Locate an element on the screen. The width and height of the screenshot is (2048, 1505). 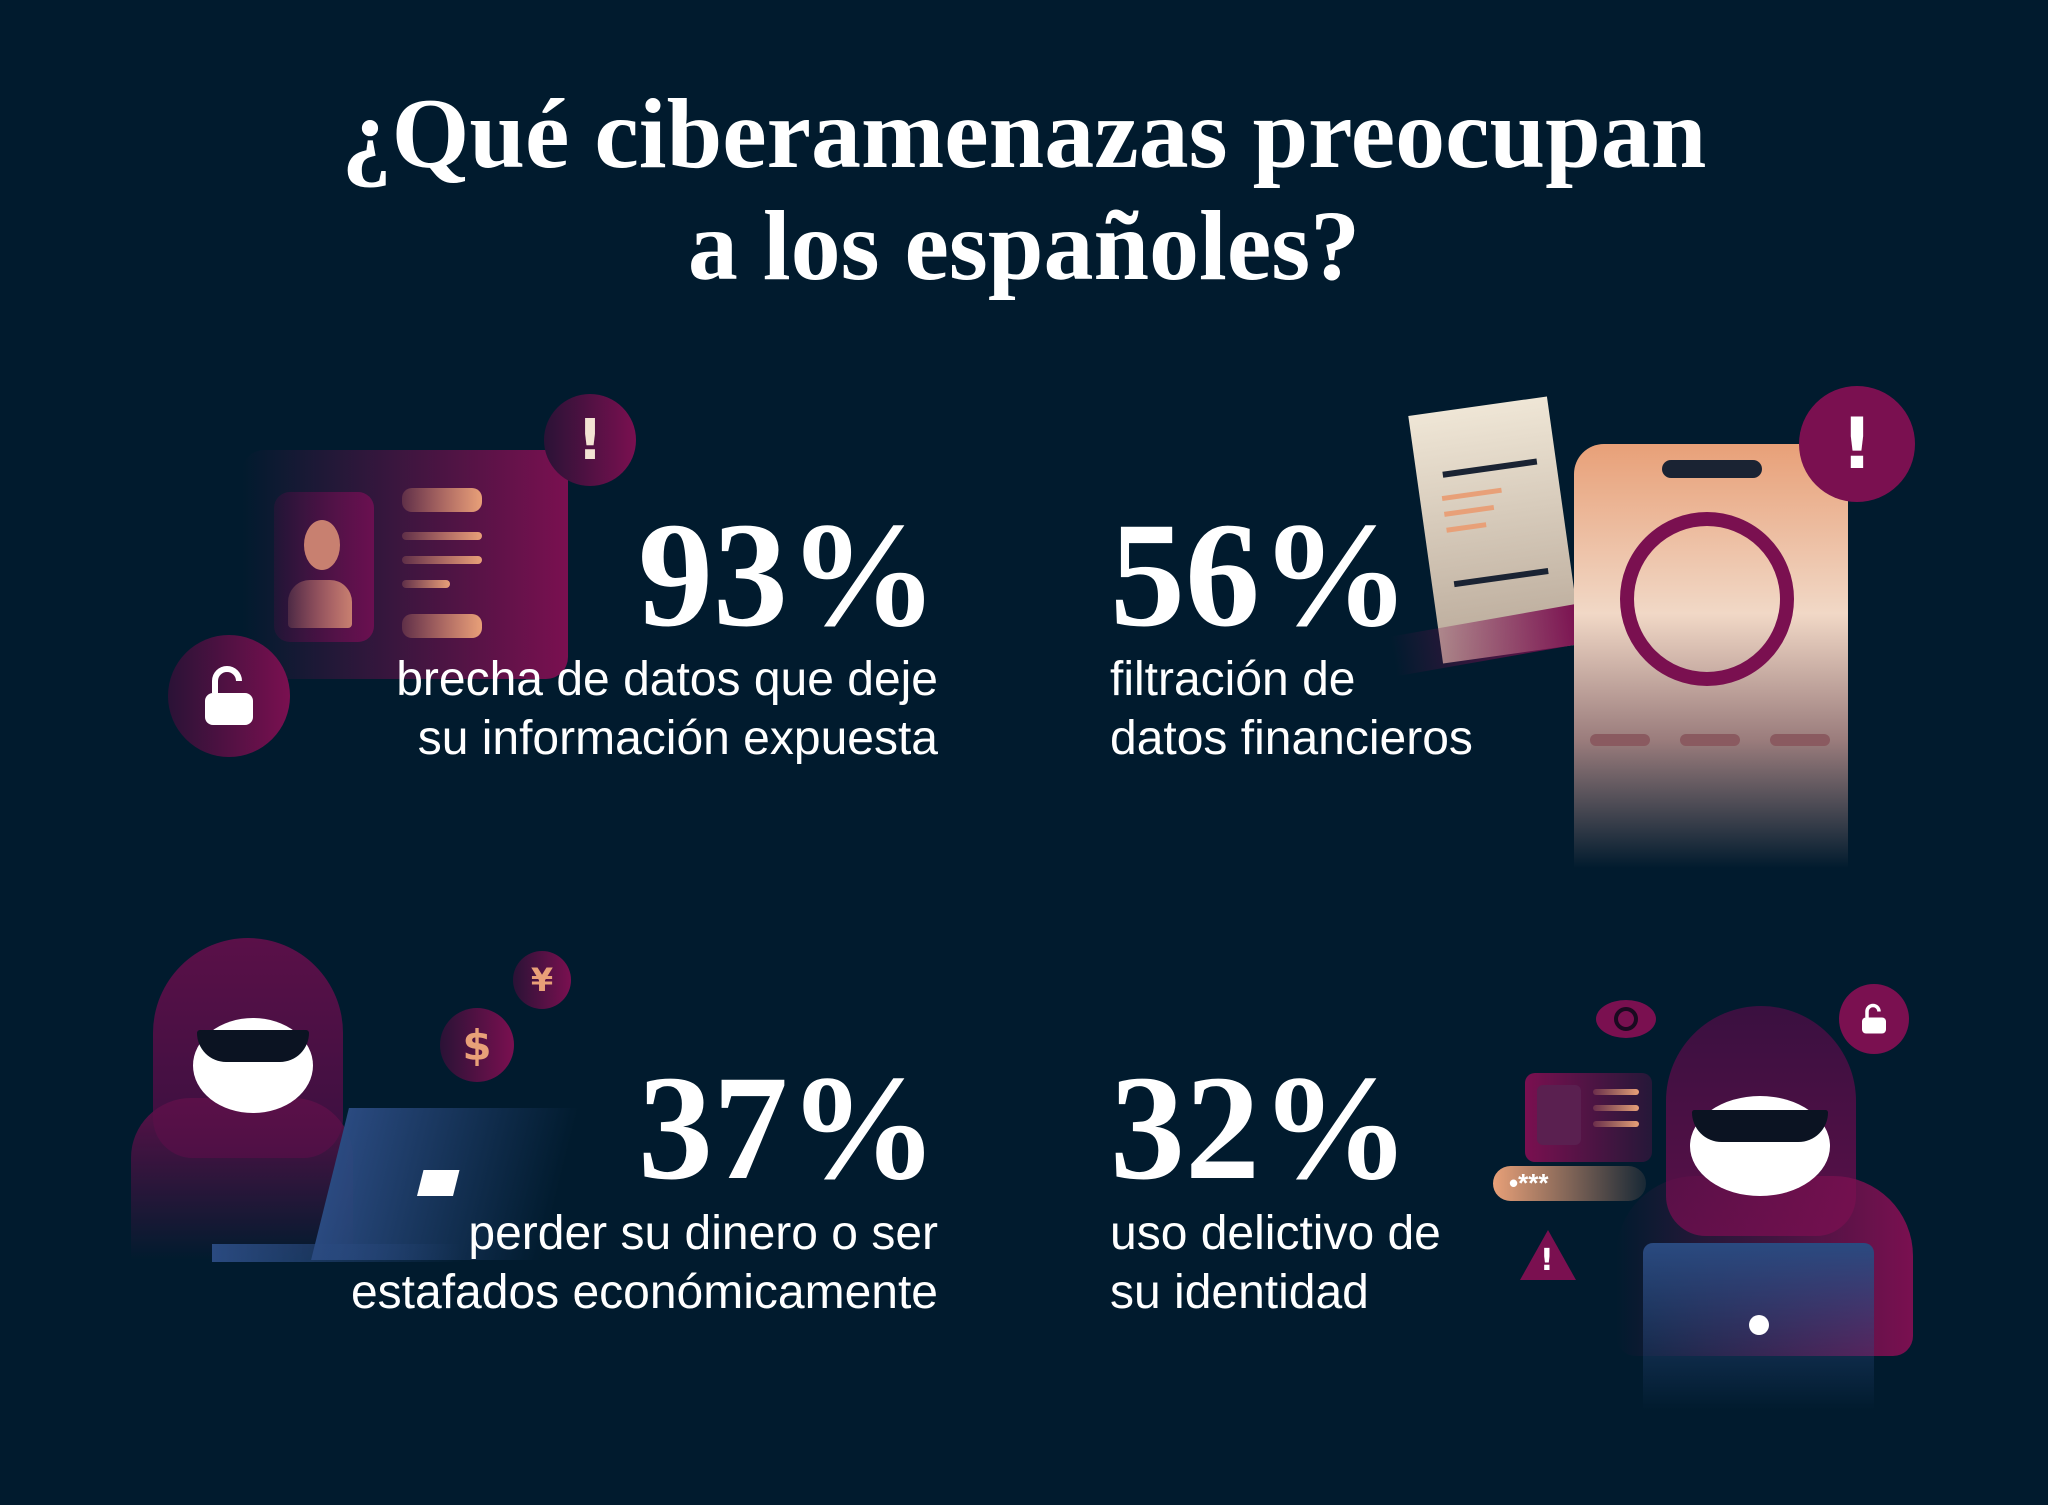
progress-ring is located at coordinates (1707, 599).